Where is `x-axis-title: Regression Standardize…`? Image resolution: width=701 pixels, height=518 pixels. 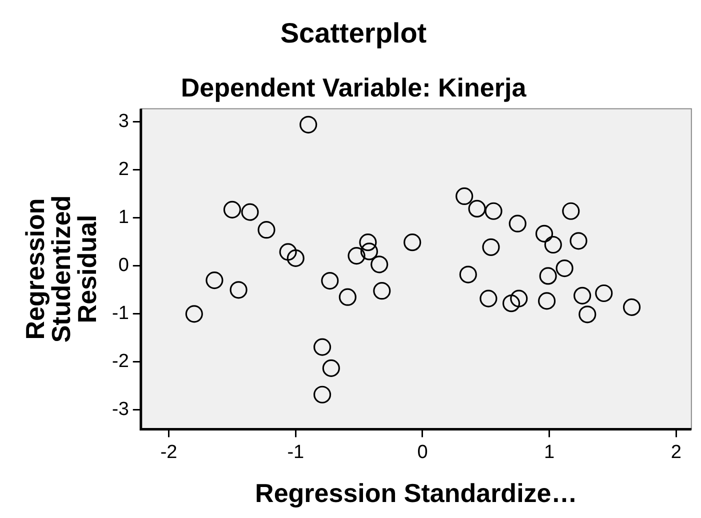 x-axis-title: Regression Standardize… is located at coordinates (416, 493).